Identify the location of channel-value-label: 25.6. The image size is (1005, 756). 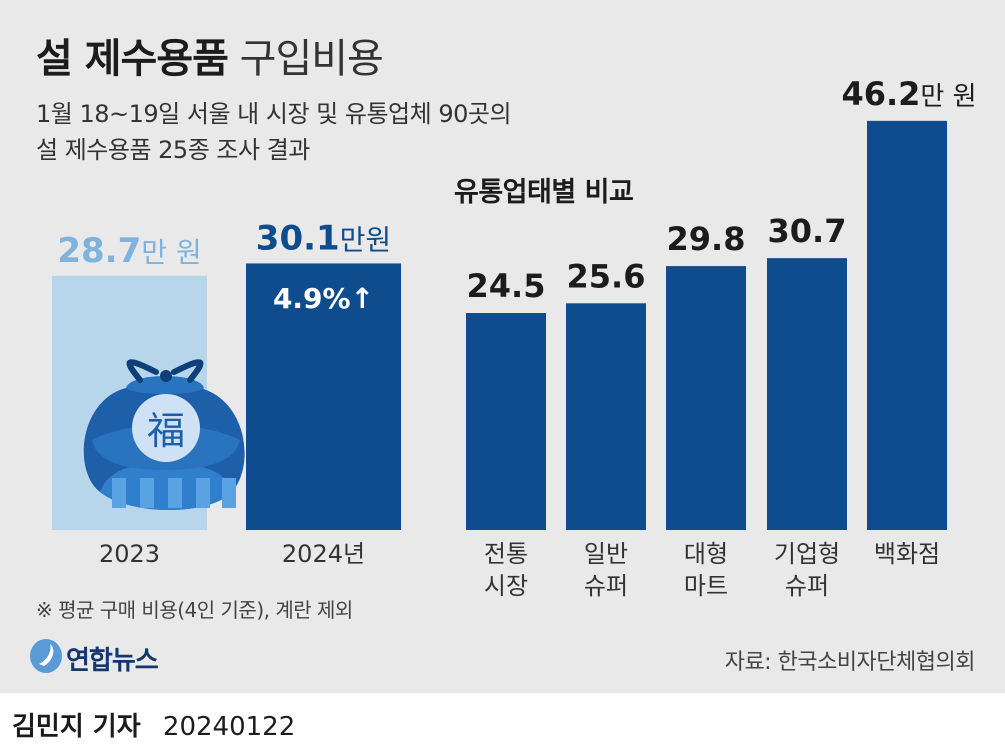
(606, 276).